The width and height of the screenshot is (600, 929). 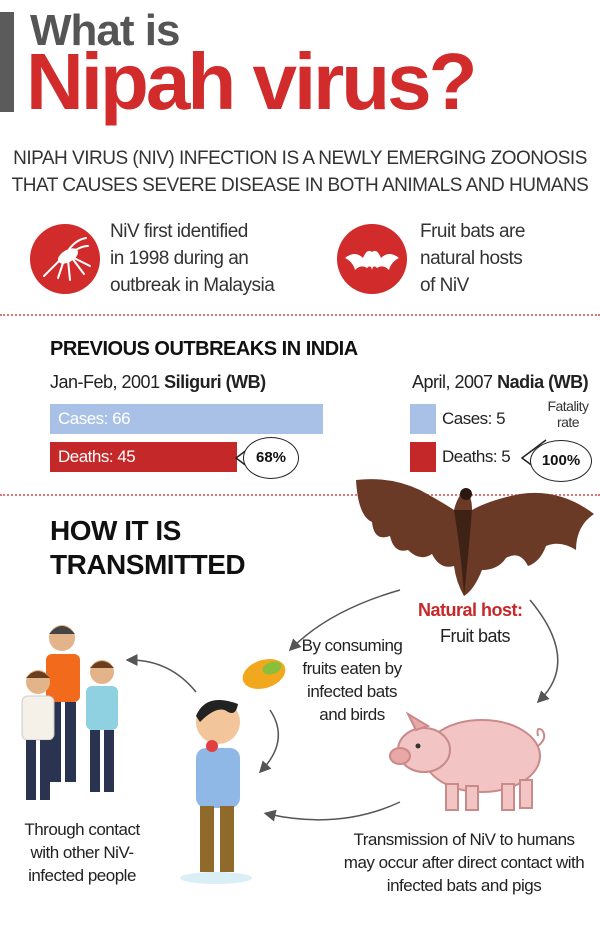 What do you see at coordinates (252, 81) in the screenshot?
I see `page-title: Nipah virus?` at bounding box center [252, 81].